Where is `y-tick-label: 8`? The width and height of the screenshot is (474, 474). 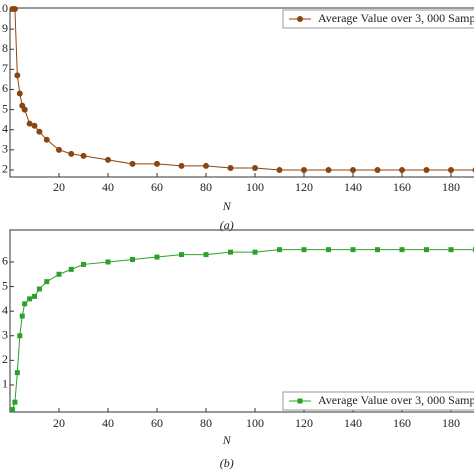
y-tick-label: 8 is located at coordinates (5, 48).